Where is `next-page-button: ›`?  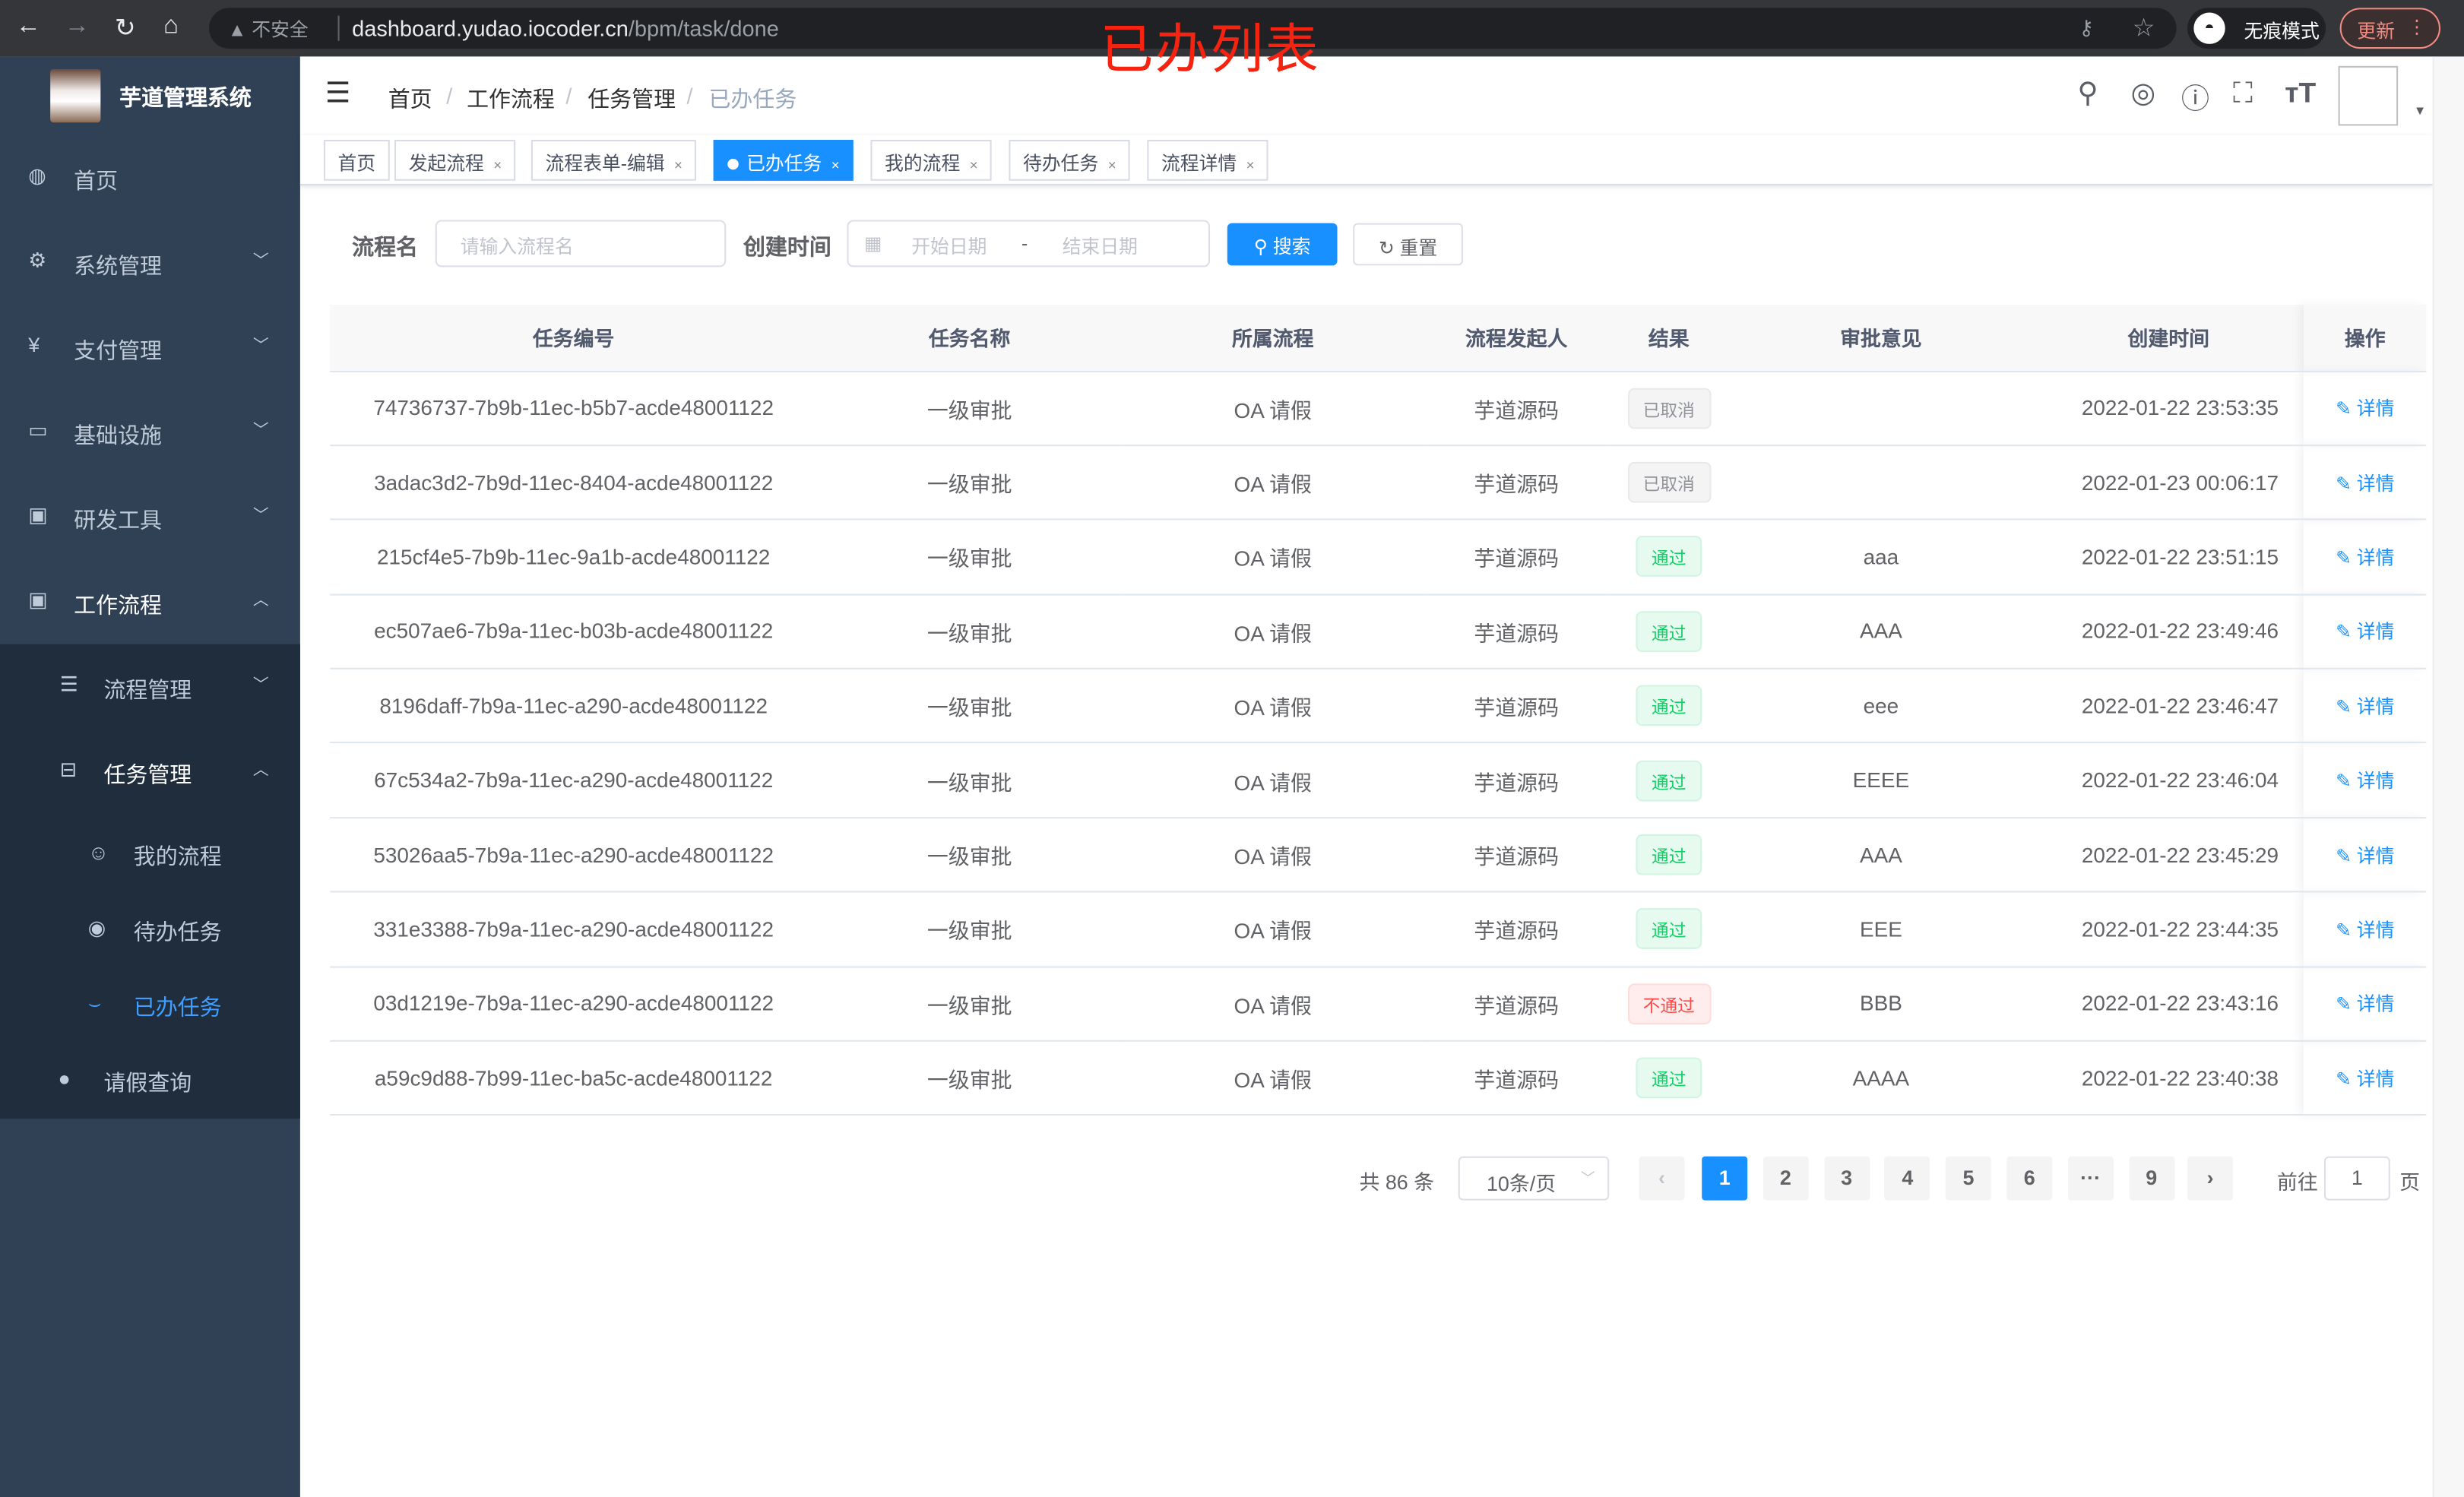 next-page-button: › is located at coordinates (2210, 1178).